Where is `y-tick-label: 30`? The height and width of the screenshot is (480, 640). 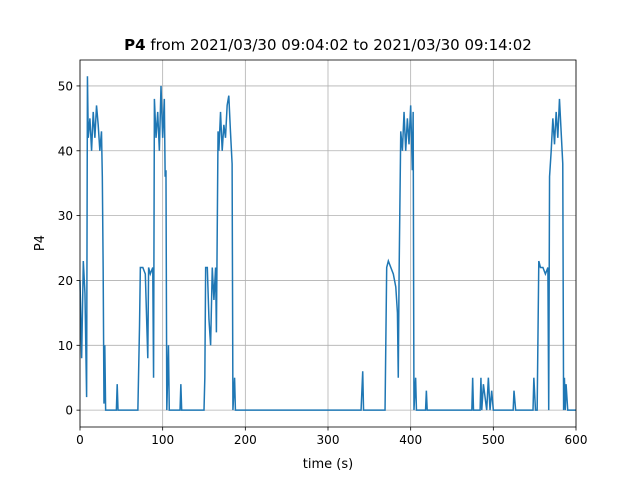
y-tick-label: 30 is located at coordinates (65, 216).